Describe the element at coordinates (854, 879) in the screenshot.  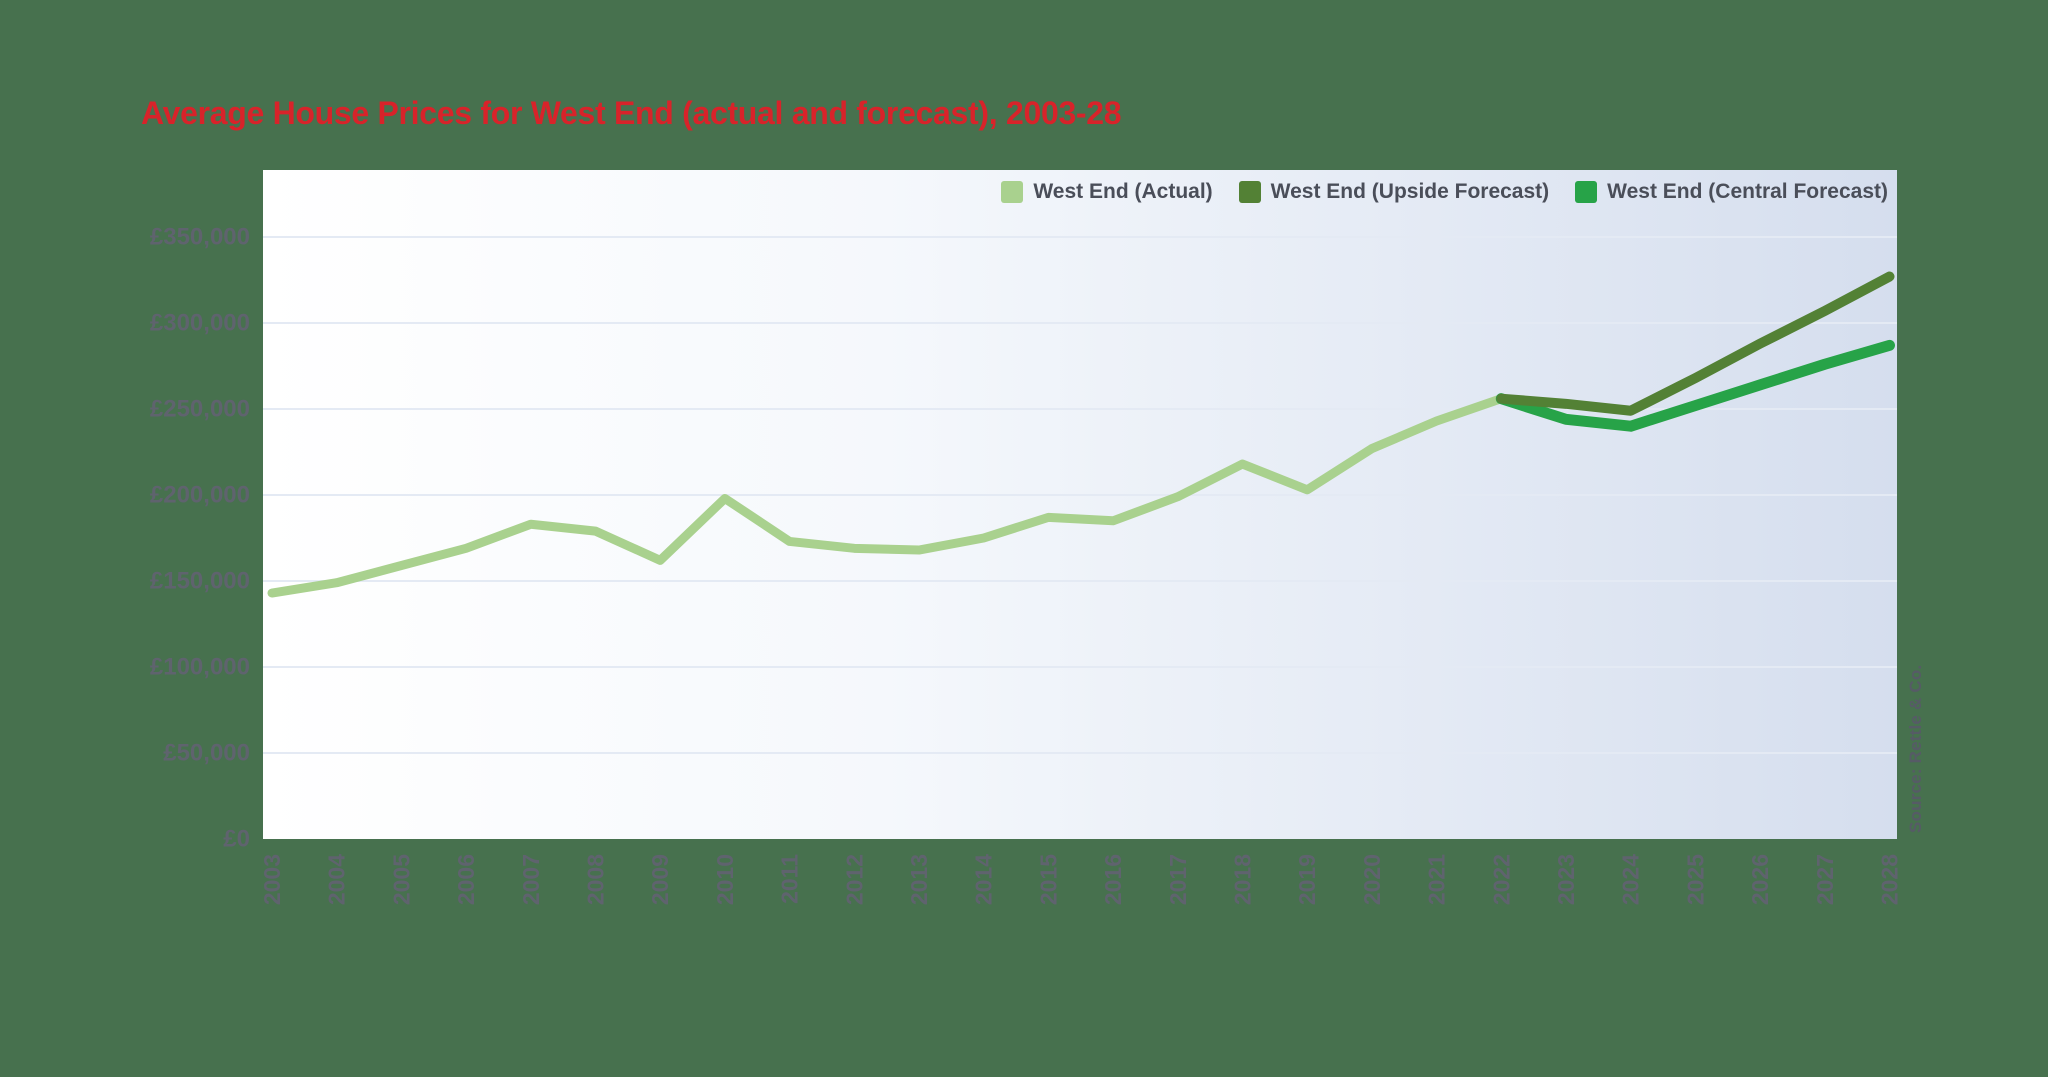
I see `x-axis-tick-label: 2012` at that location.